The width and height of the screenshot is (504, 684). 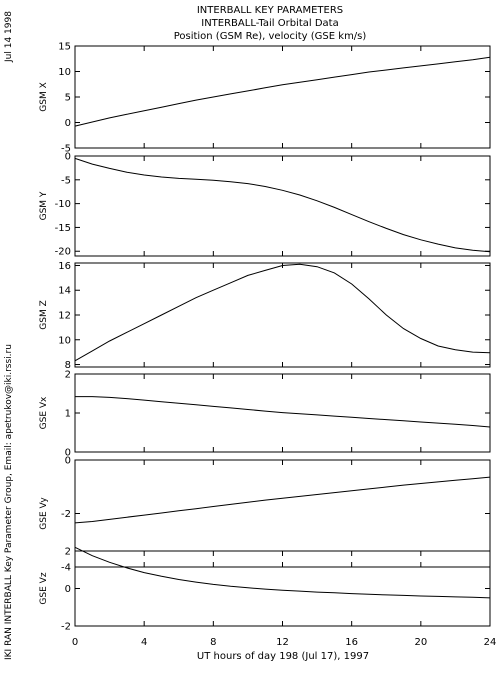 What do you see at coordinates (351, 642) in the screenshot?
I see `x-tick-label: 16` at bounding box center [351, 642].